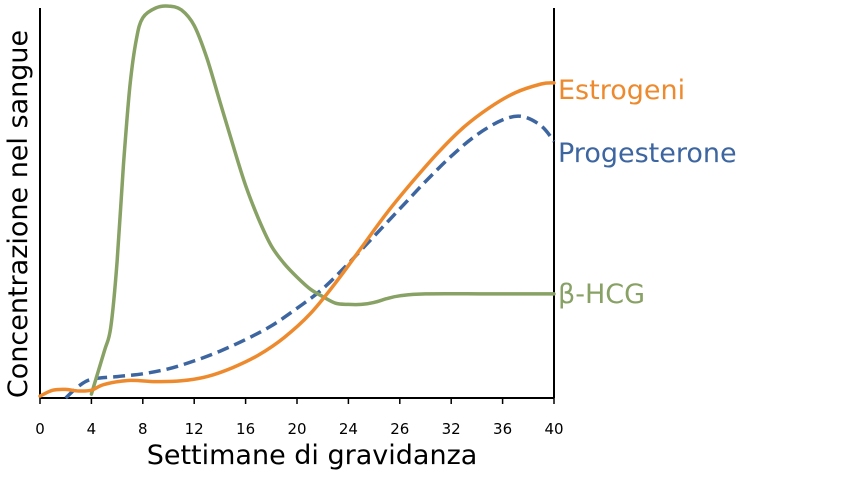  Describe the element at coordinates (194, 429) in the screenshot. I see `x-tick-label: 12` at that location.